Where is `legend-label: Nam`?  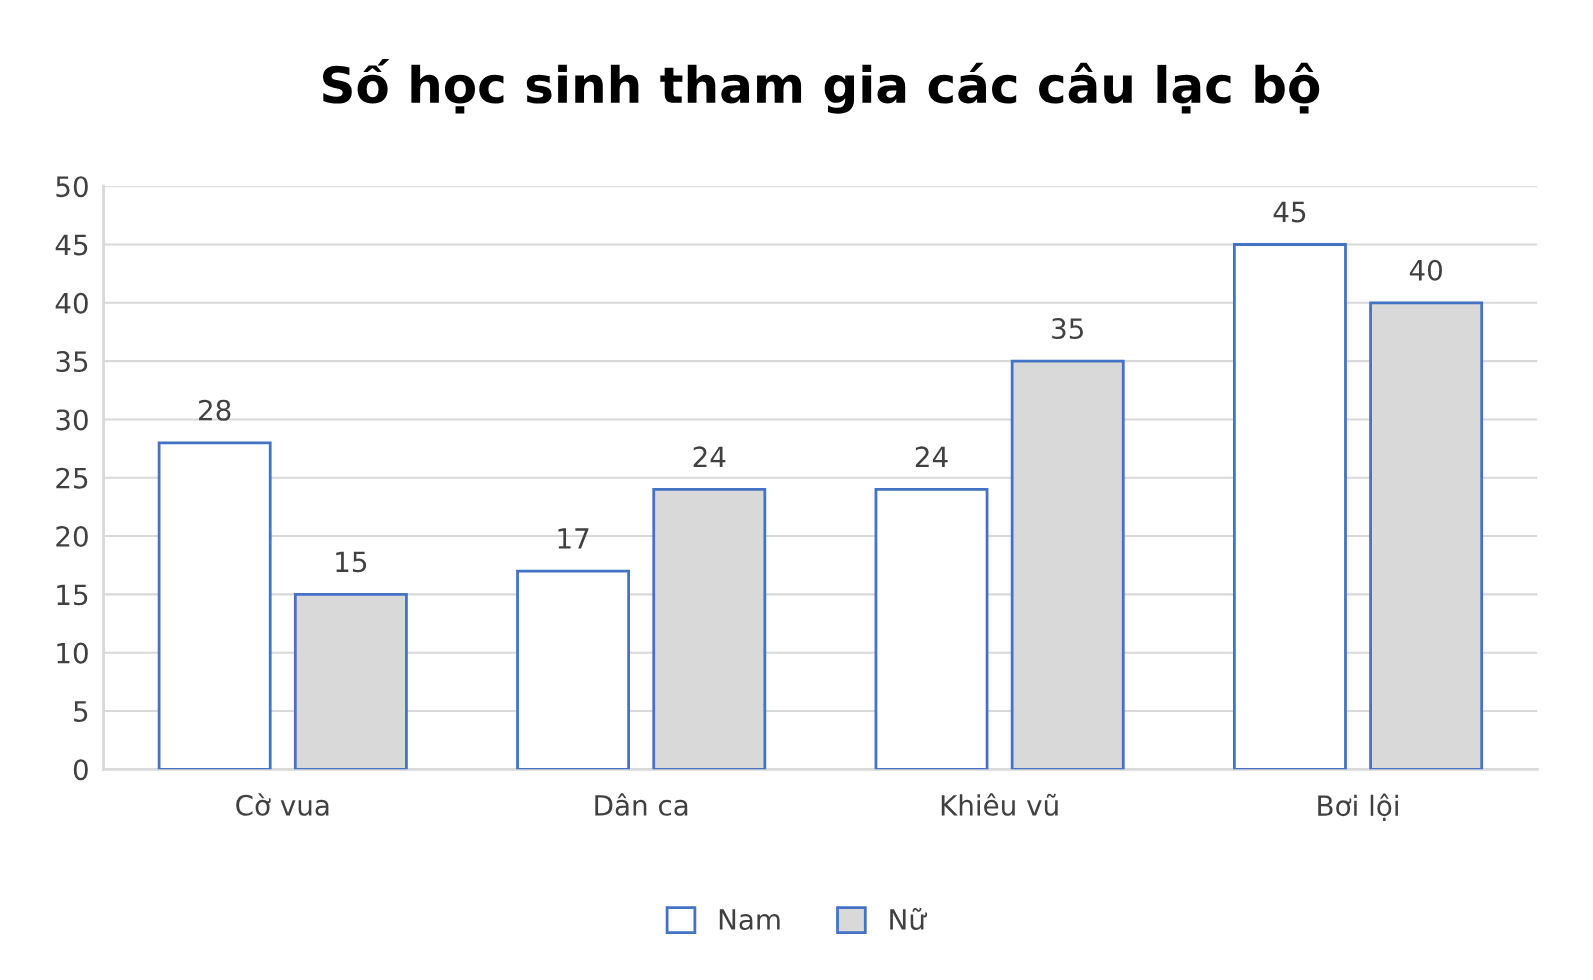 legend-label: Nam is located at coordinates (749, 920).